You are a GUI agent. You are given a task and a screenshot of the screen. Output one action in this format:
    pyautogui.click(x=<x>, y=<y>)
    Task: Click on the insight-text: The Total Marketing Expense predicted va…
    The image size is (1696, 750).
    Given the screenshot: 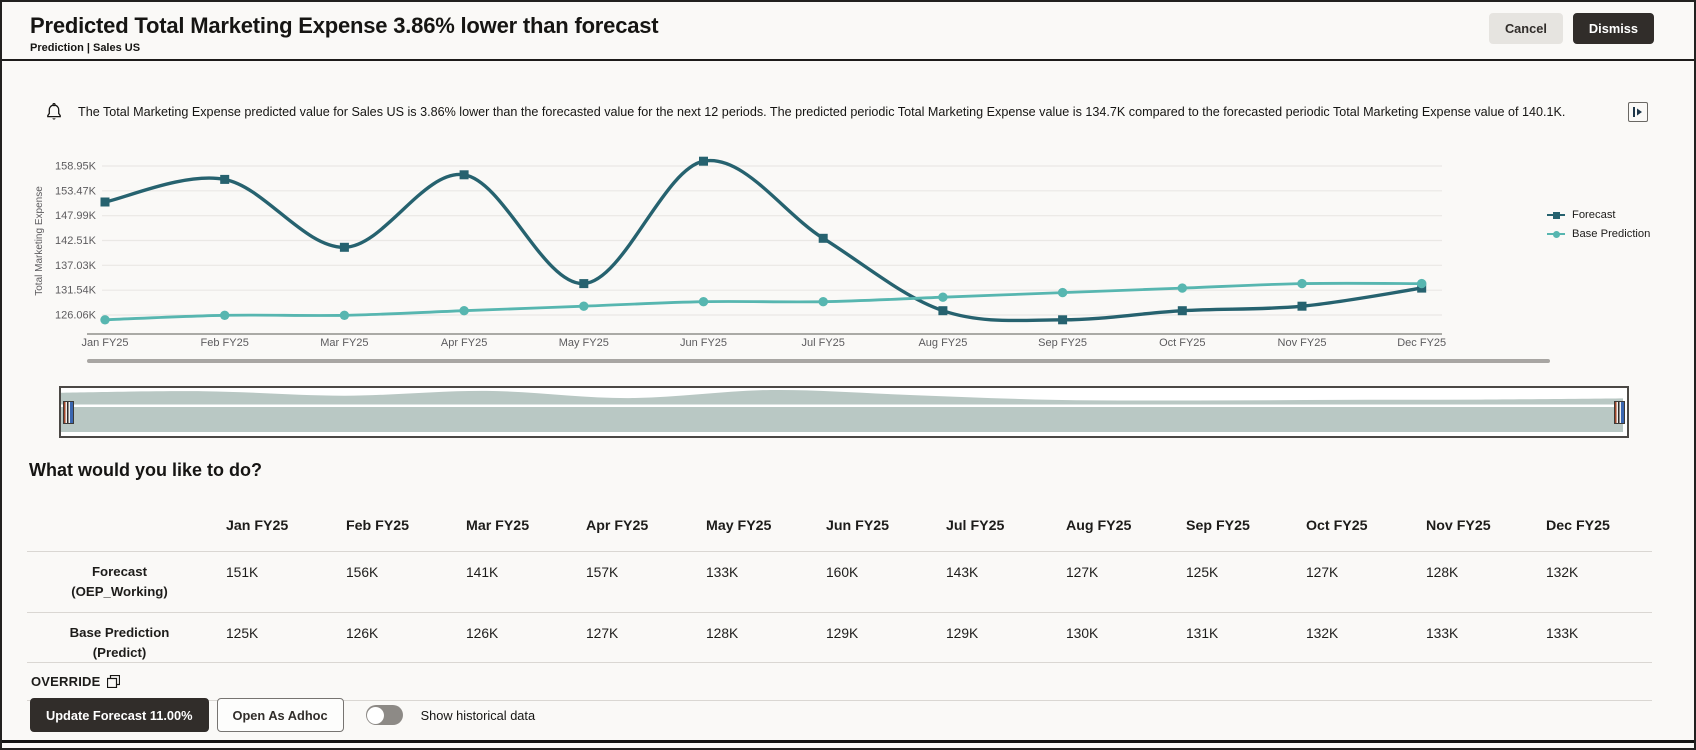 What is the action you would take?
    pyautogui.click(x=822, y=112)
    